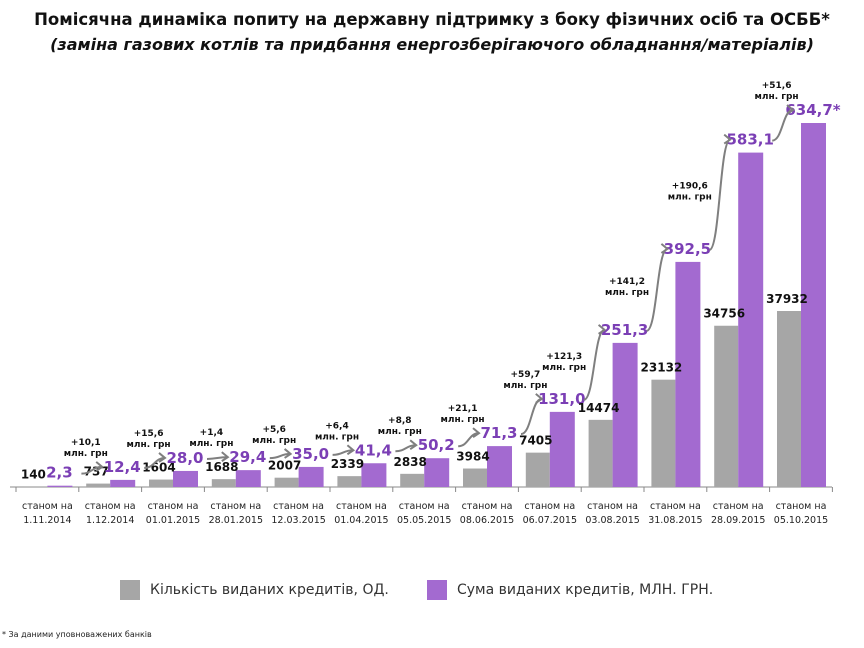 The image size is (864, 648). Describe the element at coordinates (361, 520) in the screenshot. I see `category-label-line2: 01.04.2015` at that location.